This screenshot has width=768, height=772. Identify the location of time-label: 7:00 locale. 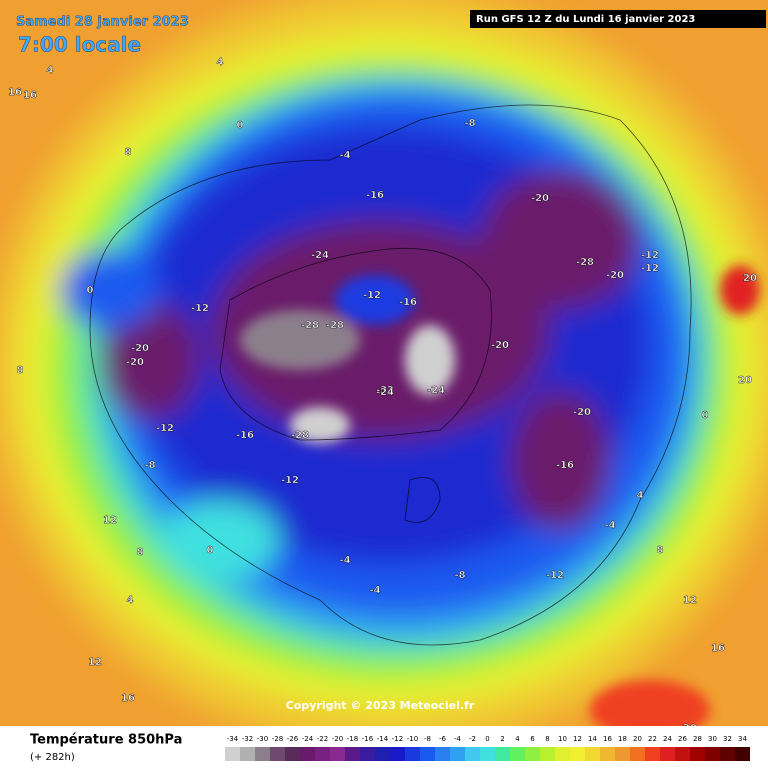
(79, 45).